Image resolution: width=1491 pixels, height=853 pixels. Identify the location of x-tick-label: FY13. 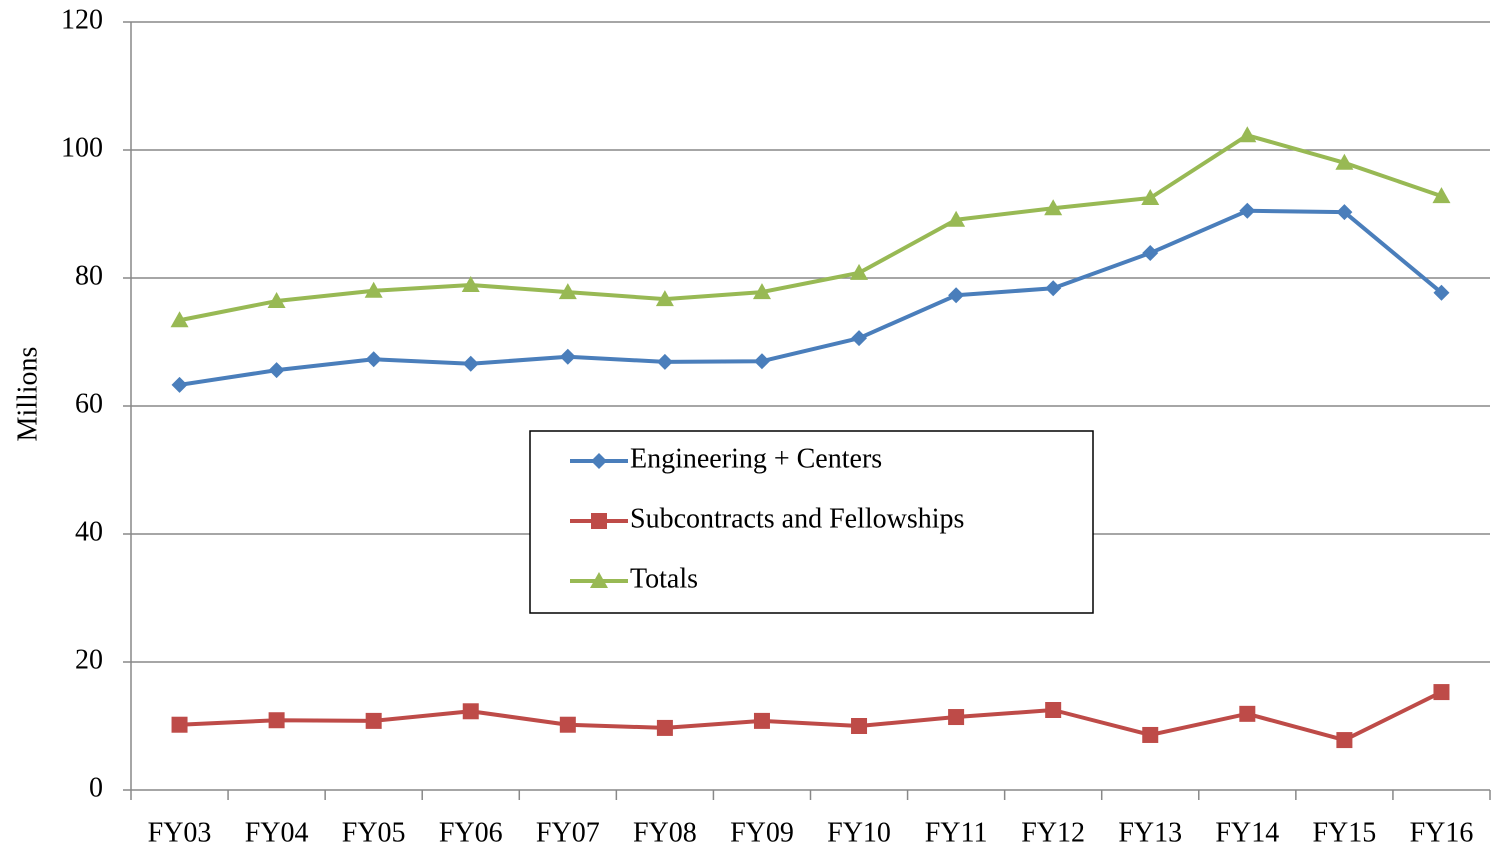
(1150, 832).